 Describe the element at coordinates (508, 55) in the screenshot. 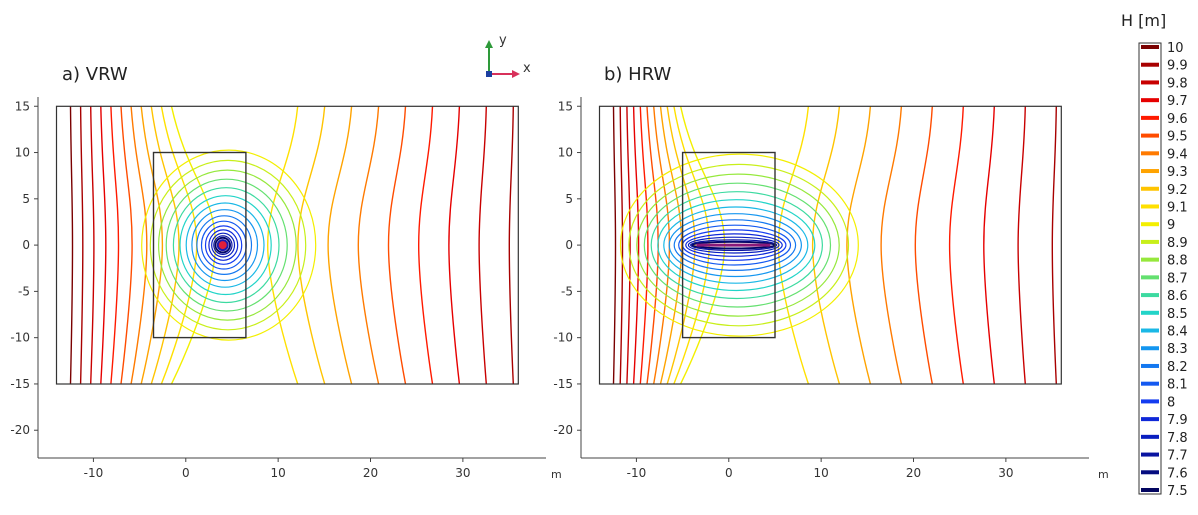

I see `axis-triad-icon: y x` at that location.